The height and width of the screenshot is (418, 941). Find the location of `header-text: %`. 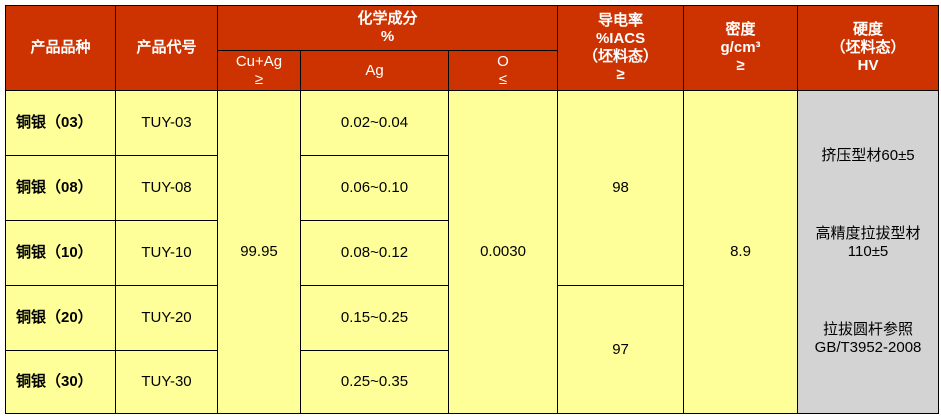

header-text: % is located at coordinates (387, 36).